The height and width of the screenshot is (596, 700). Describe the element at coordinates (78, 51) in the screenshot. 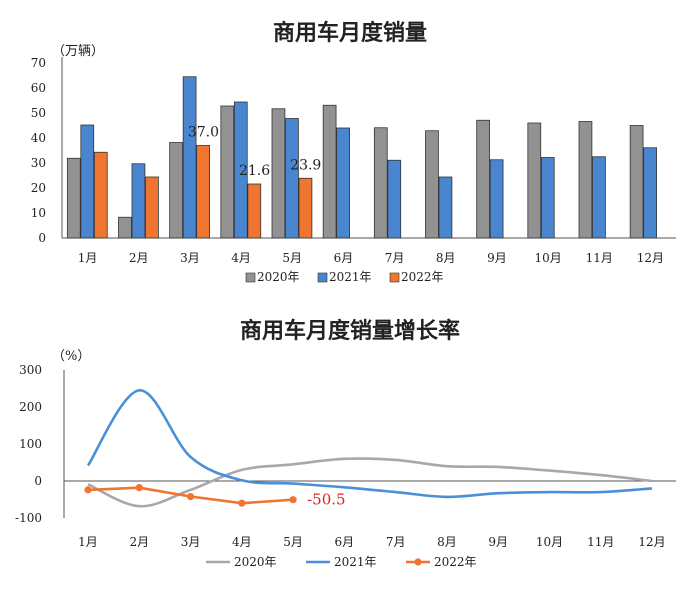

I see `y-axis-label: （万辆）` at that location.